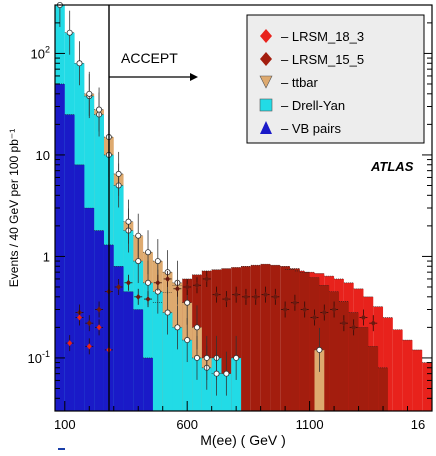 Image resolution: width=436 pixels, height=456 pixels. What do you see at coordinates (300, 82) in the screenshot?
I see `legend-label-ttbar: – ttbar` at bounding box center [300, 82].